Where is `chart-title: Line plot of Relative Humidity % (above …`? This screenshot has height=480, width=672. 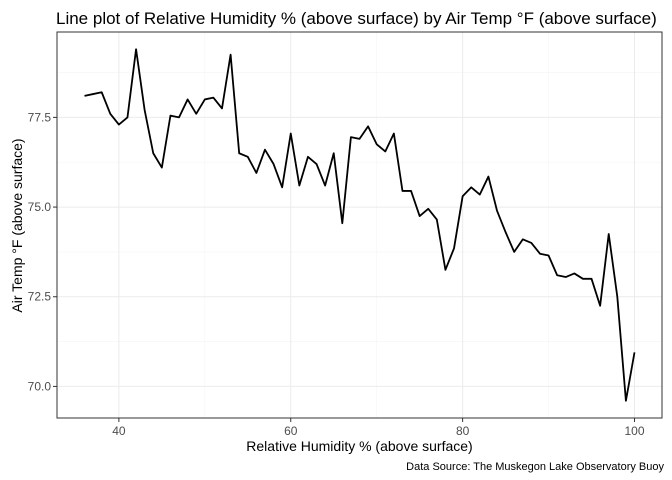 chart-title: Line plot of Relative Humidity % (above … is located at coordinates (356, 18).